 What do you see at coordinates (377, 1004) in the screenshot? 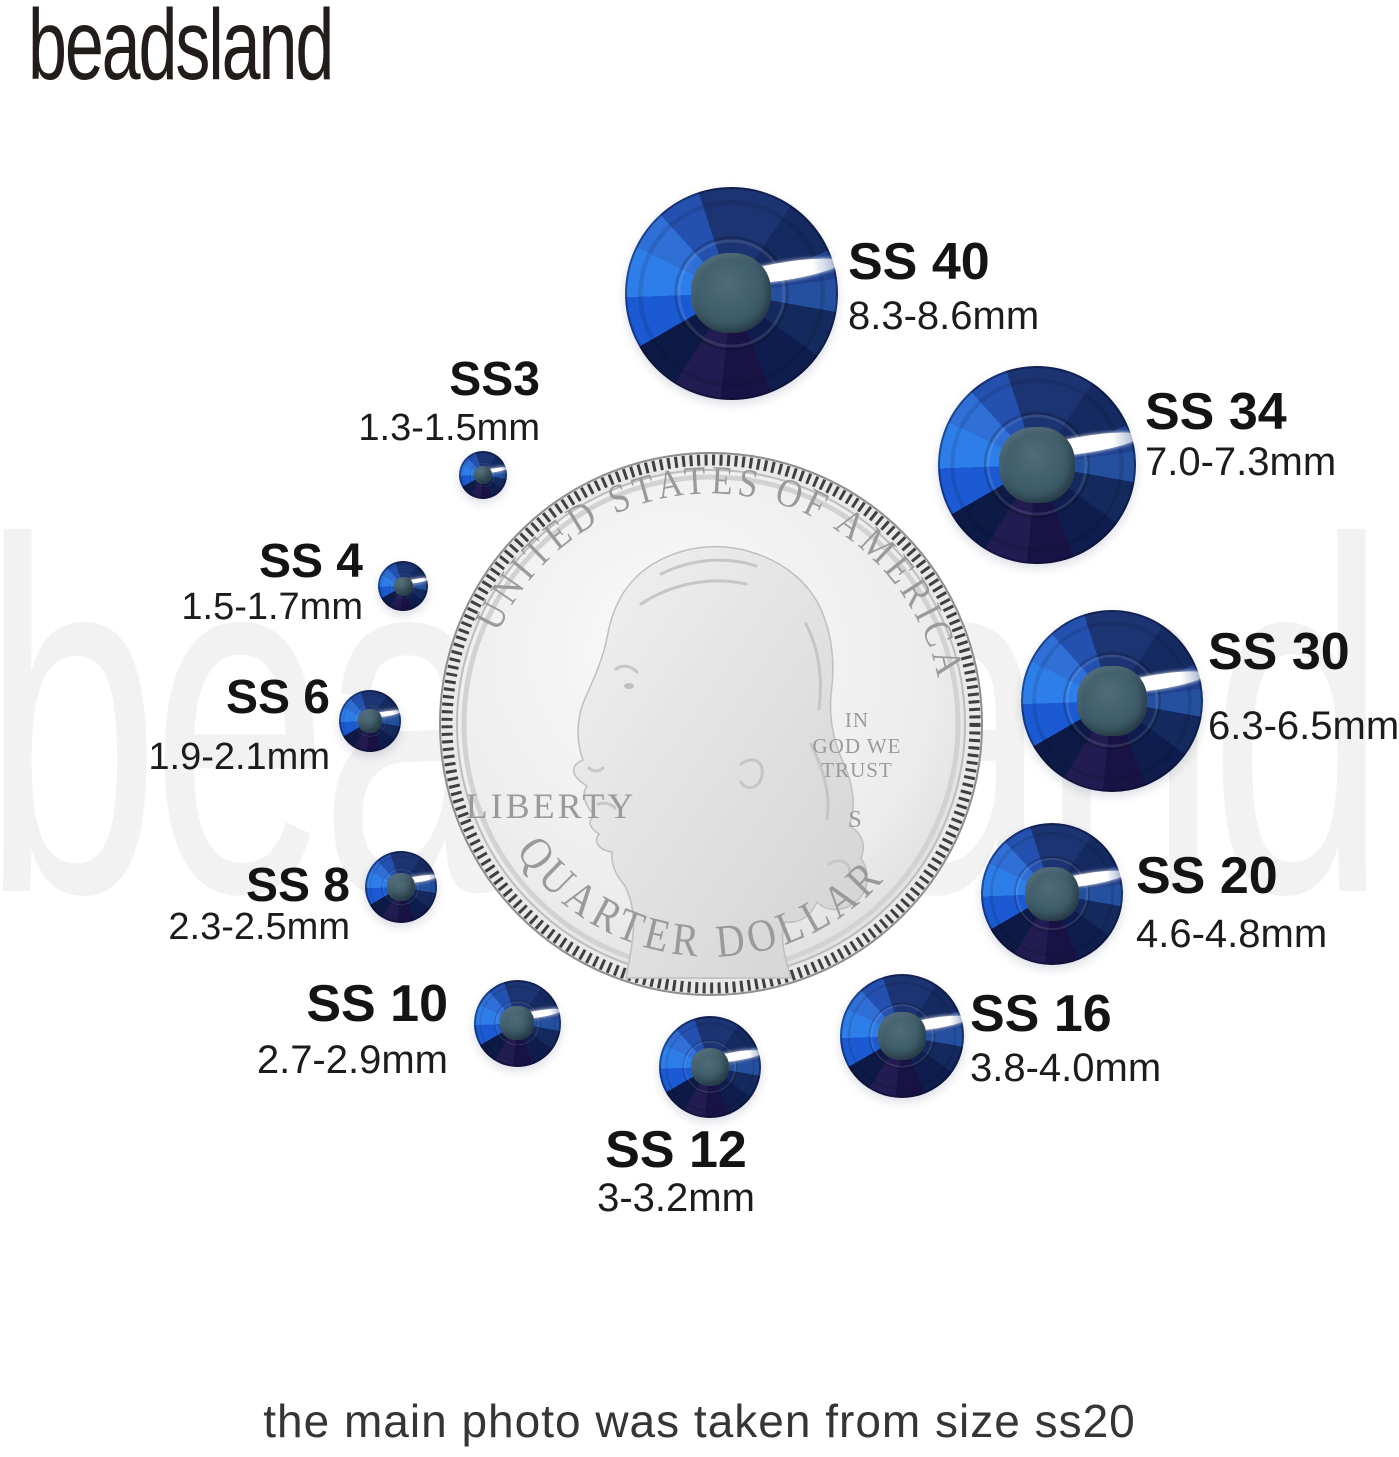
I see `size-label-ss10: SS 10` at bounding box center [377, 1004].